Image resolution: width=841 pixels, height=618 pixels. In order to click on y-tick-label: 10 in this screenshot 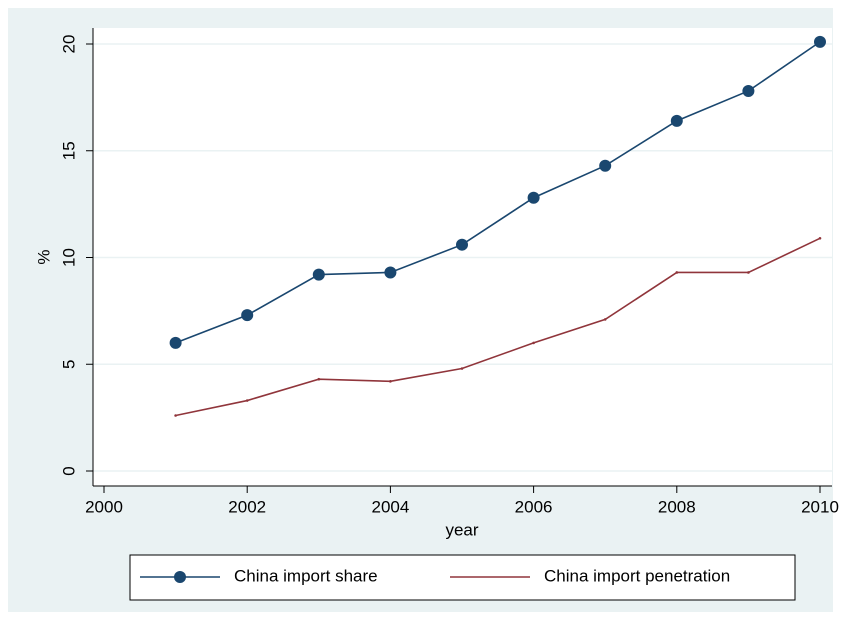, I will do `click(68, 257)`.